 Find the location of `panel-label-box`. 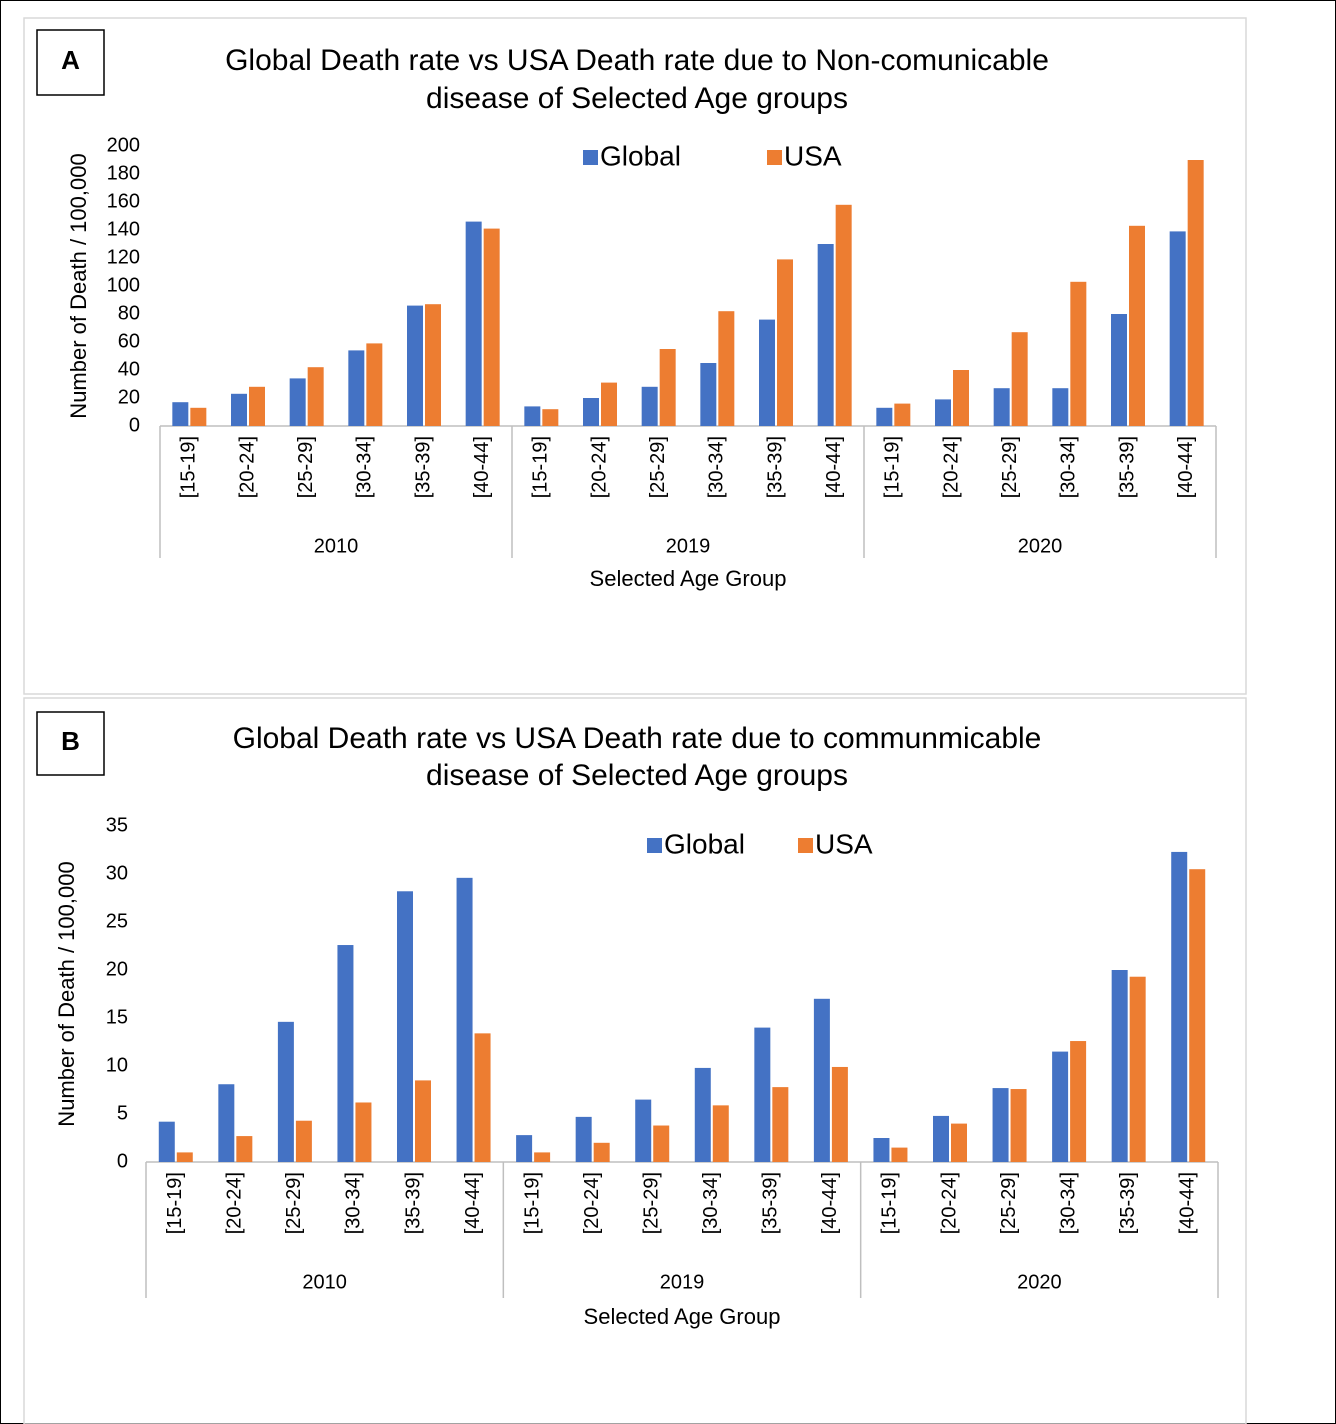

panel-label-box is located at coordinates (70, 743).